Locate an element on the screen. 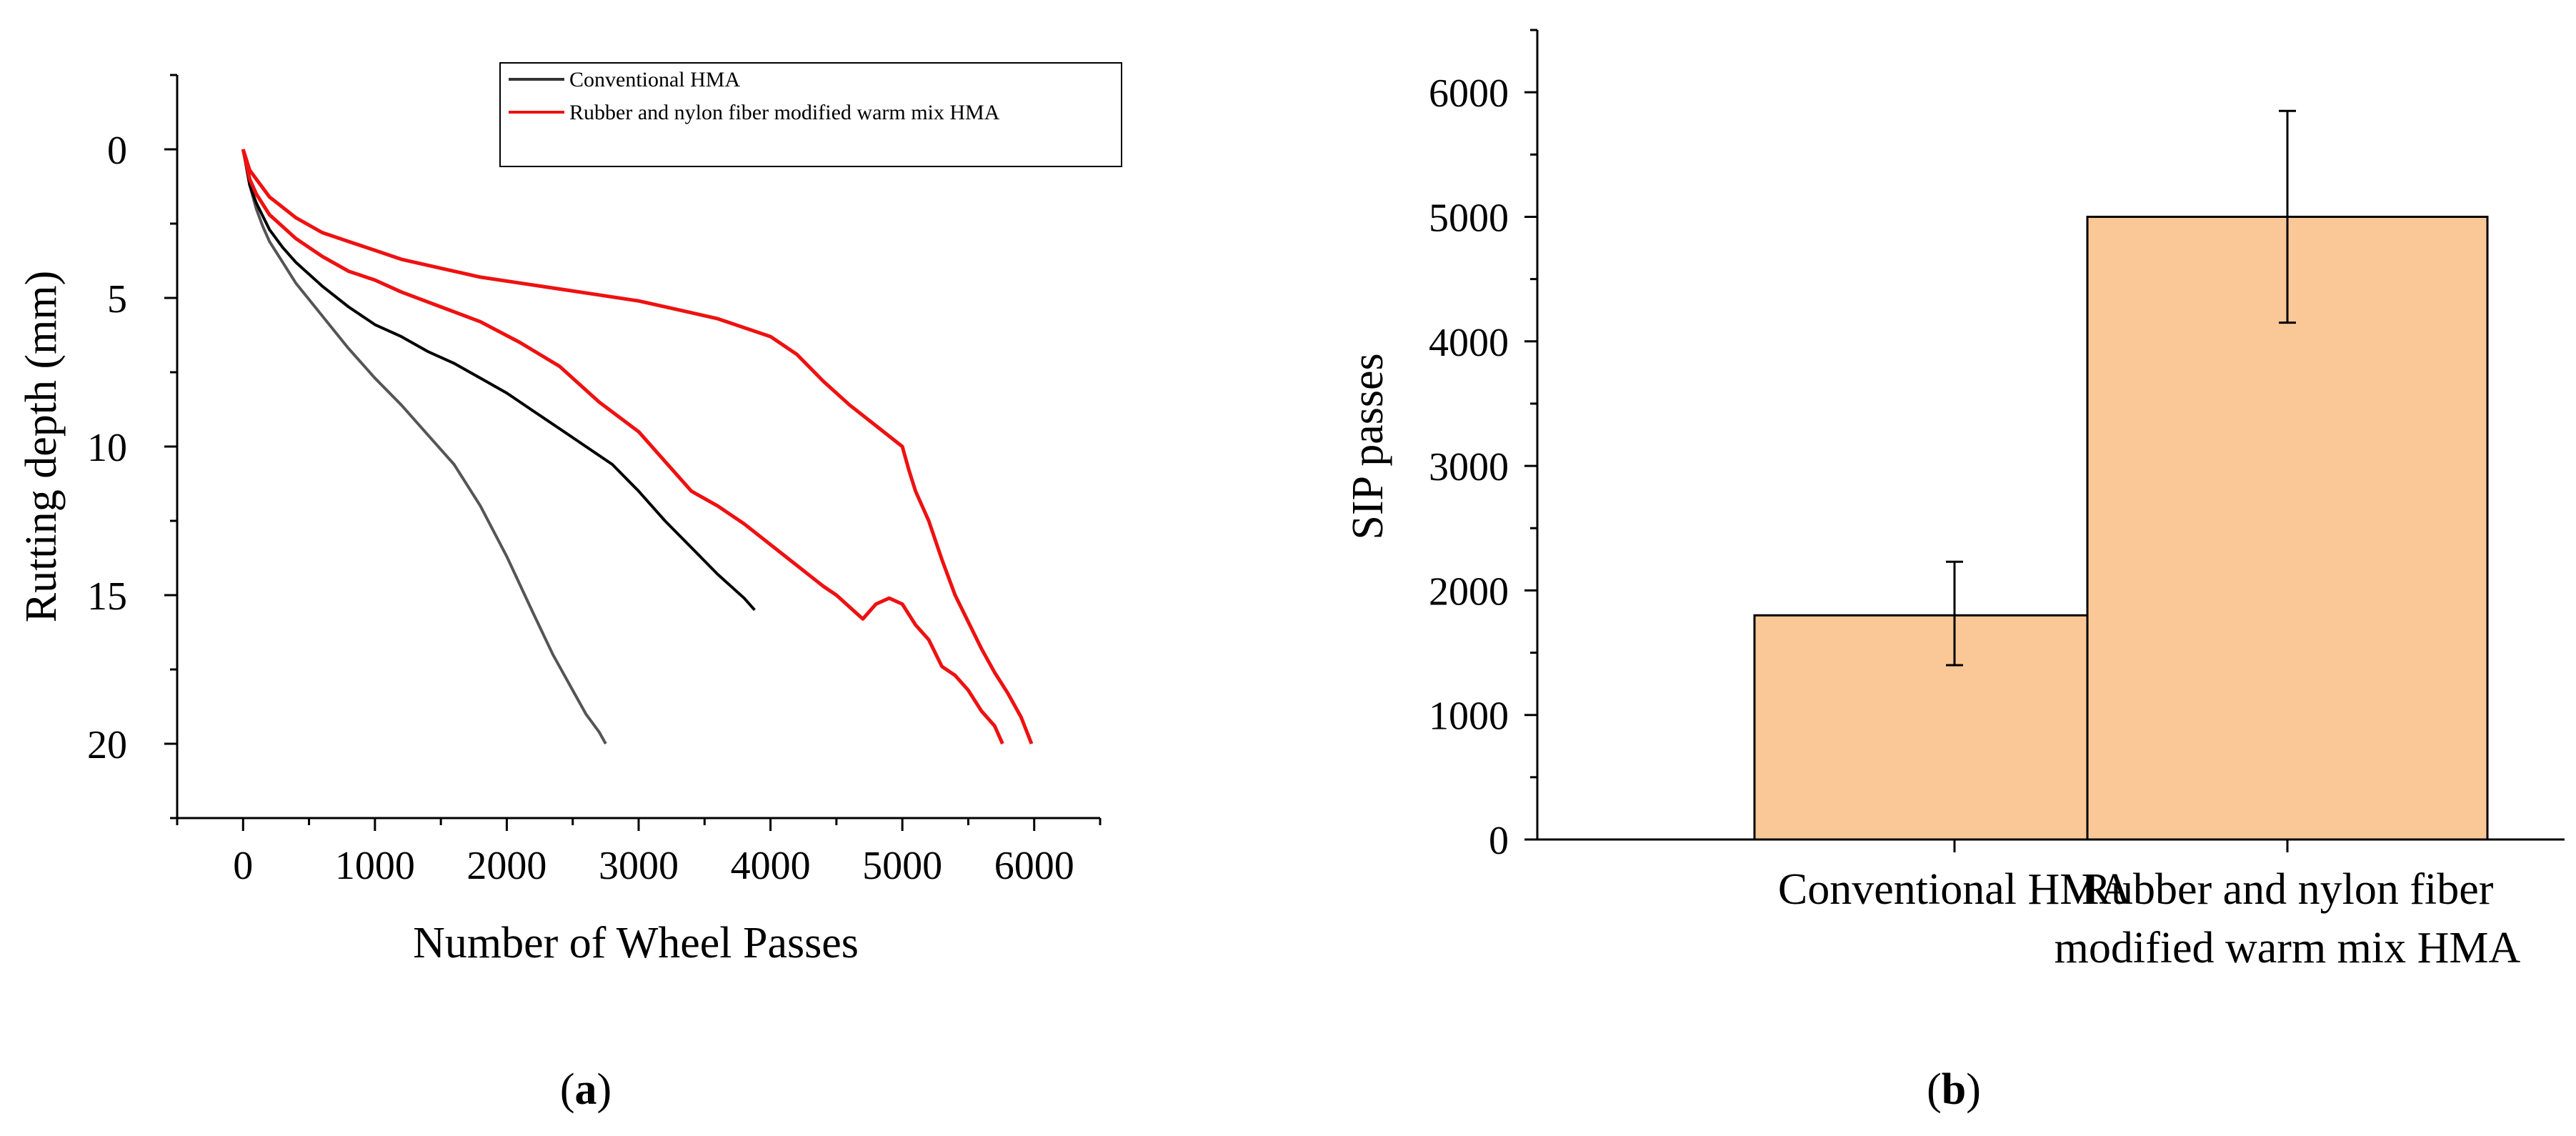 This screenshot has height=1136, width=2576. panel-label-a: (a) is located at coordinates (585, 1089).